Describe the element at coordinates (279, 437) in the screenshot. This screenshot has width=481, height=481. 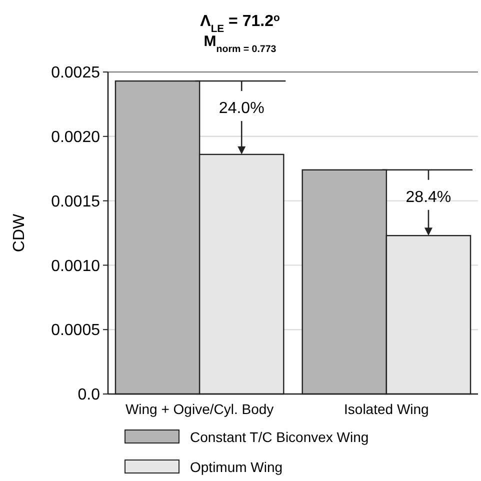
I see `legend-label: Constant T/C Biconvex Wing` at that location.